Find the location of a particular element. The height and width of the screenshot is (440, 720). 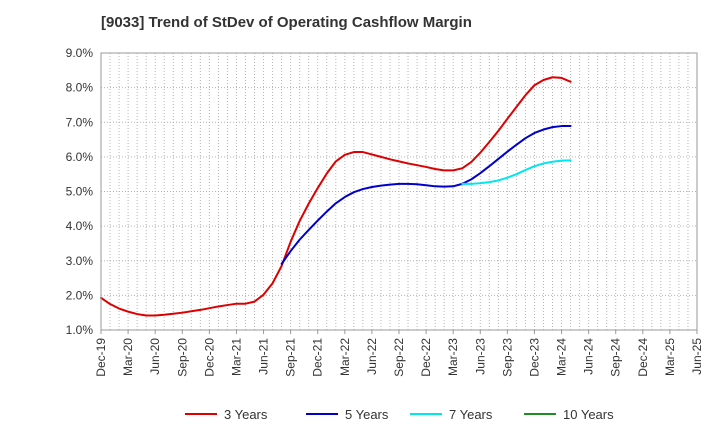

x-tick-label: Sep-21 is located at coordinates (291, 357).